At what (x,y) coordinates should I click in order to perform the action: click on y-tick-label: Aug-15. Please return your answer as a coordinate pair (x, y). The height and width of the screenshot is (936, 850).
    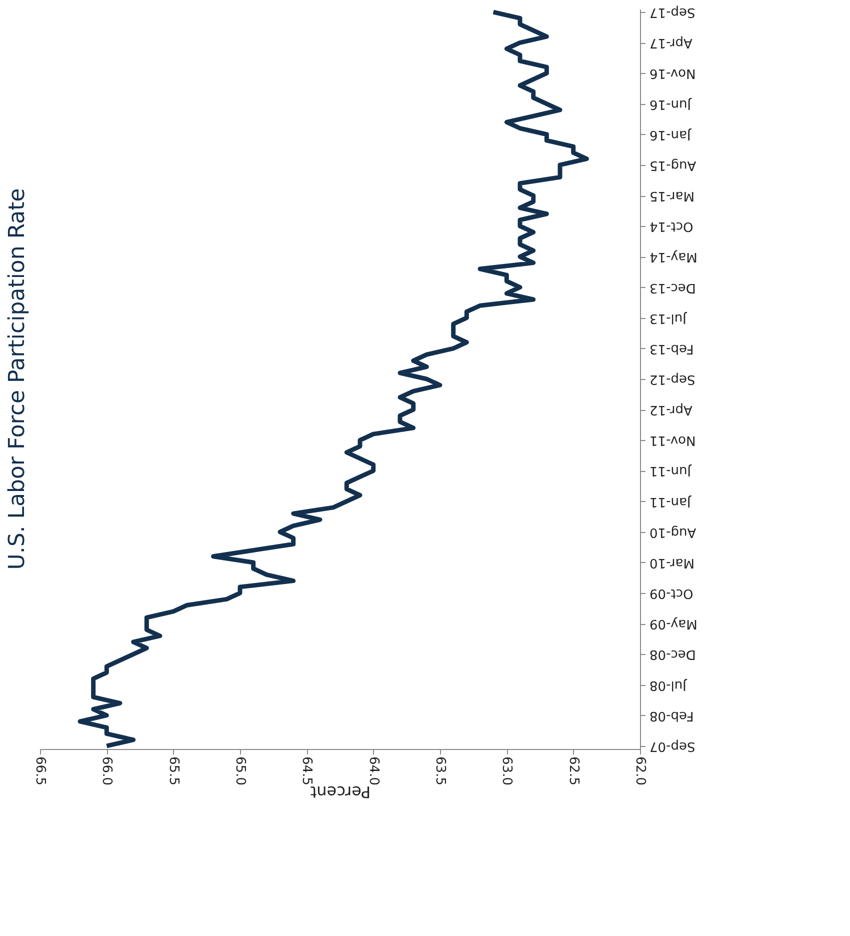
    Looking at the image, I should click on (673, 164).